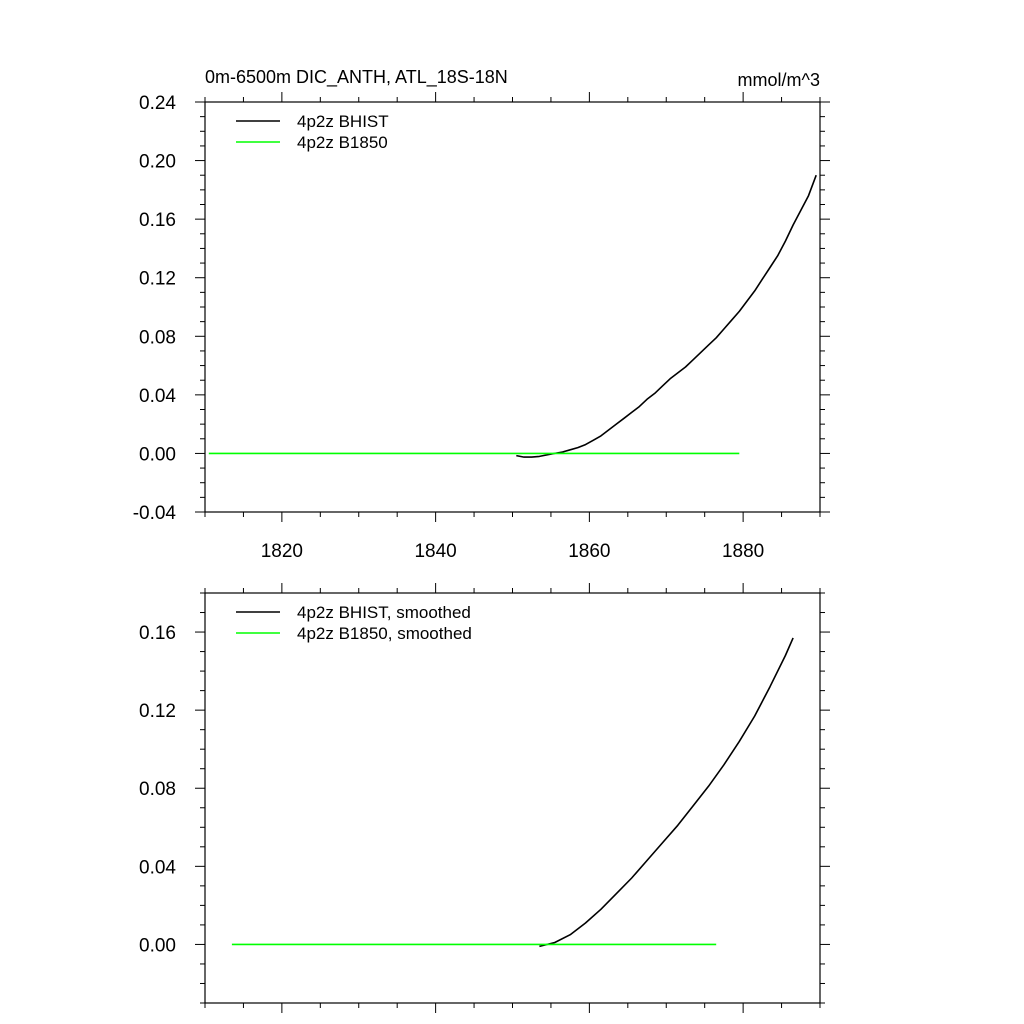 The width and height of the screenshot is (1024, 1024). I want to click on bottom-legend: 4p2z BHIST, smoothed 4p2z B1850, smoothed, so click(354, 623).